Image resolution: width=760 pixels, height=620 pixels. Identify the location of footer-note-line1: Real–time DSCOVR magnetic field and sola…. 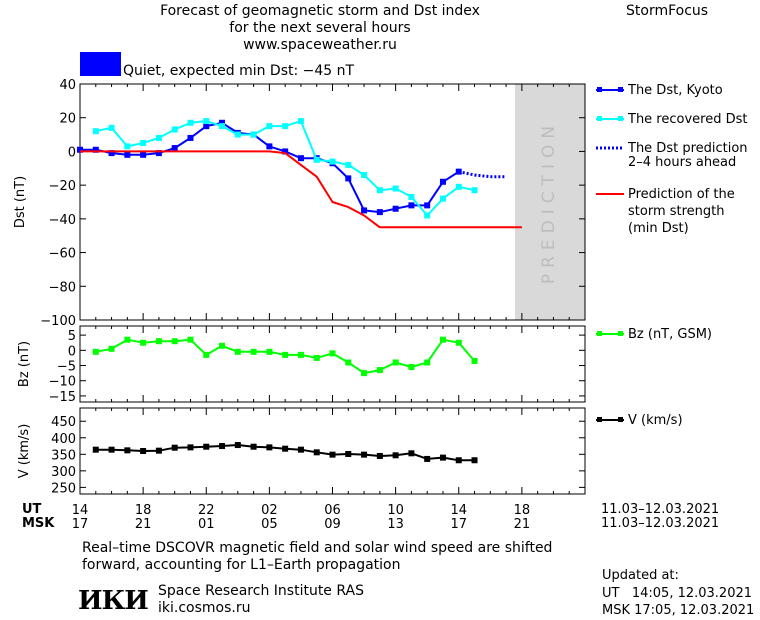
(317, 548).